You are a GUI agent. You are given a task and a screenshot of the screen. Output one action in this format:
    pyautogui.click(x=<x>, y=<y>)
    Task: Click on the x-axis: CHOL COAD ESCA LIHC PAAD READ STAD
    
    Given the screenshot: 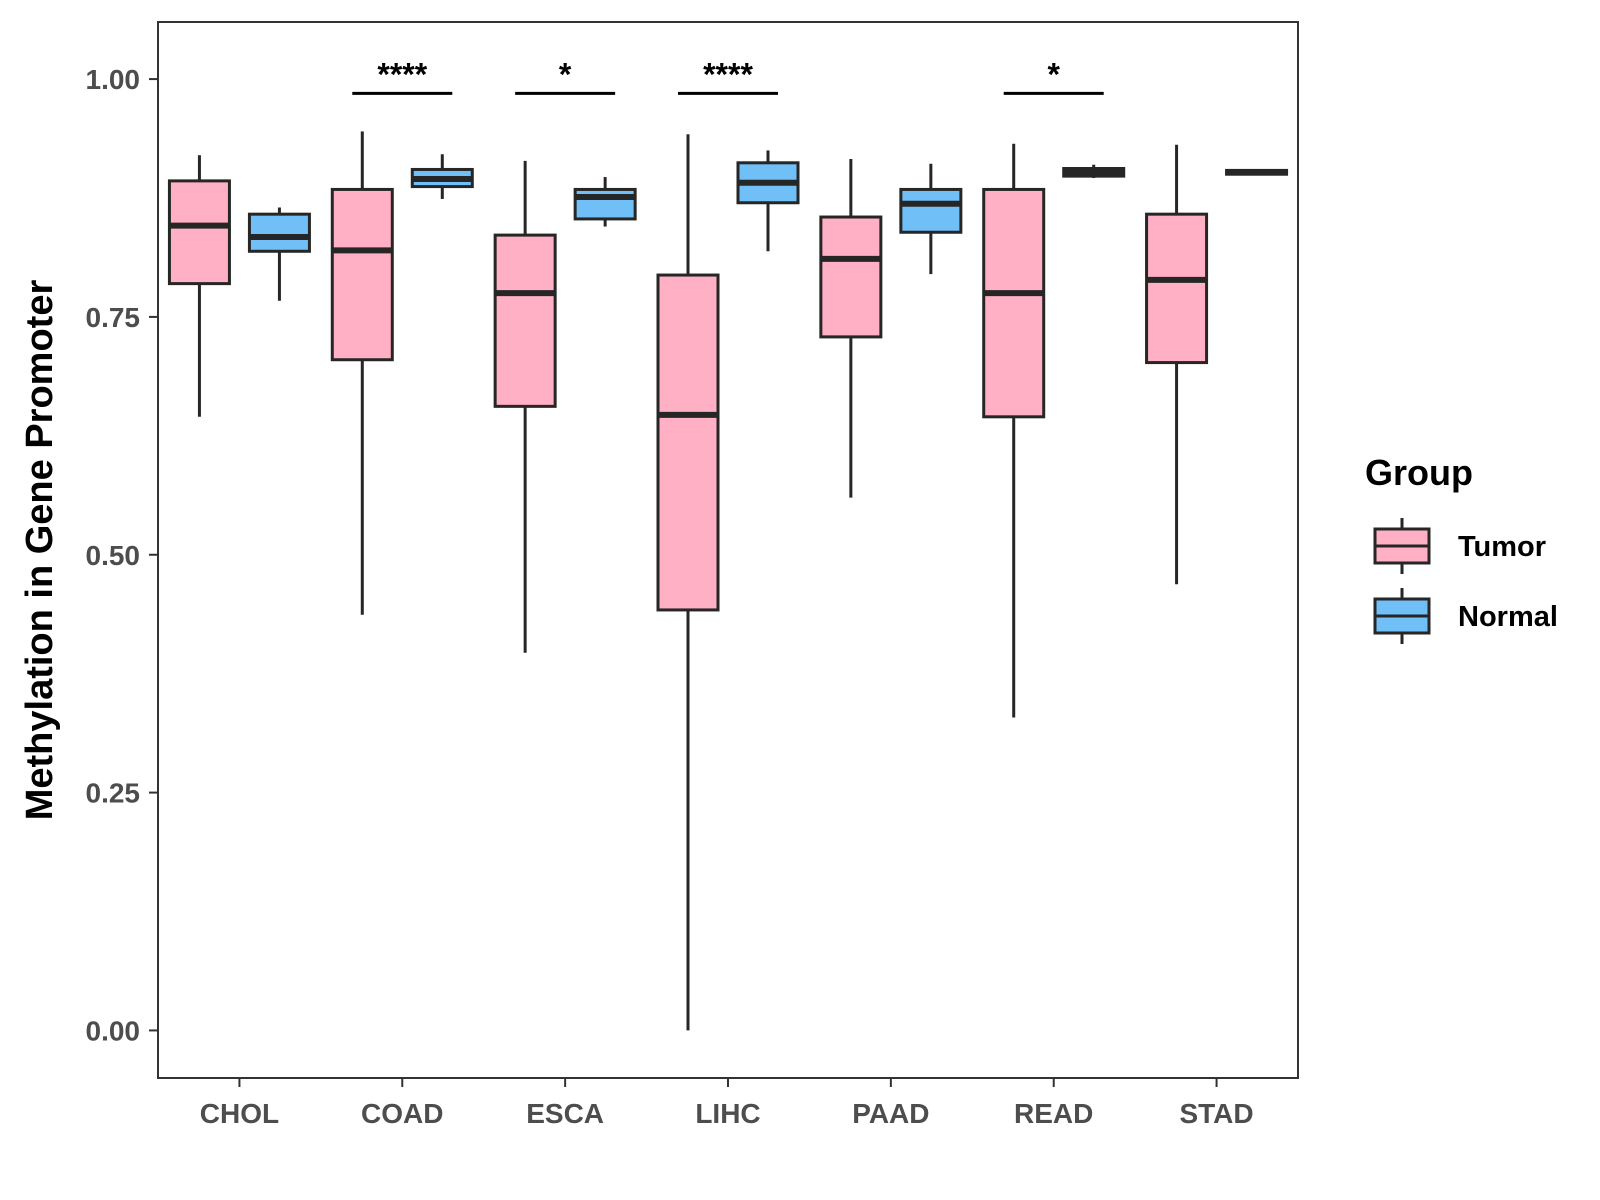 What is the action you would take?
    pyautogui.click(x=727, y=1103)
    